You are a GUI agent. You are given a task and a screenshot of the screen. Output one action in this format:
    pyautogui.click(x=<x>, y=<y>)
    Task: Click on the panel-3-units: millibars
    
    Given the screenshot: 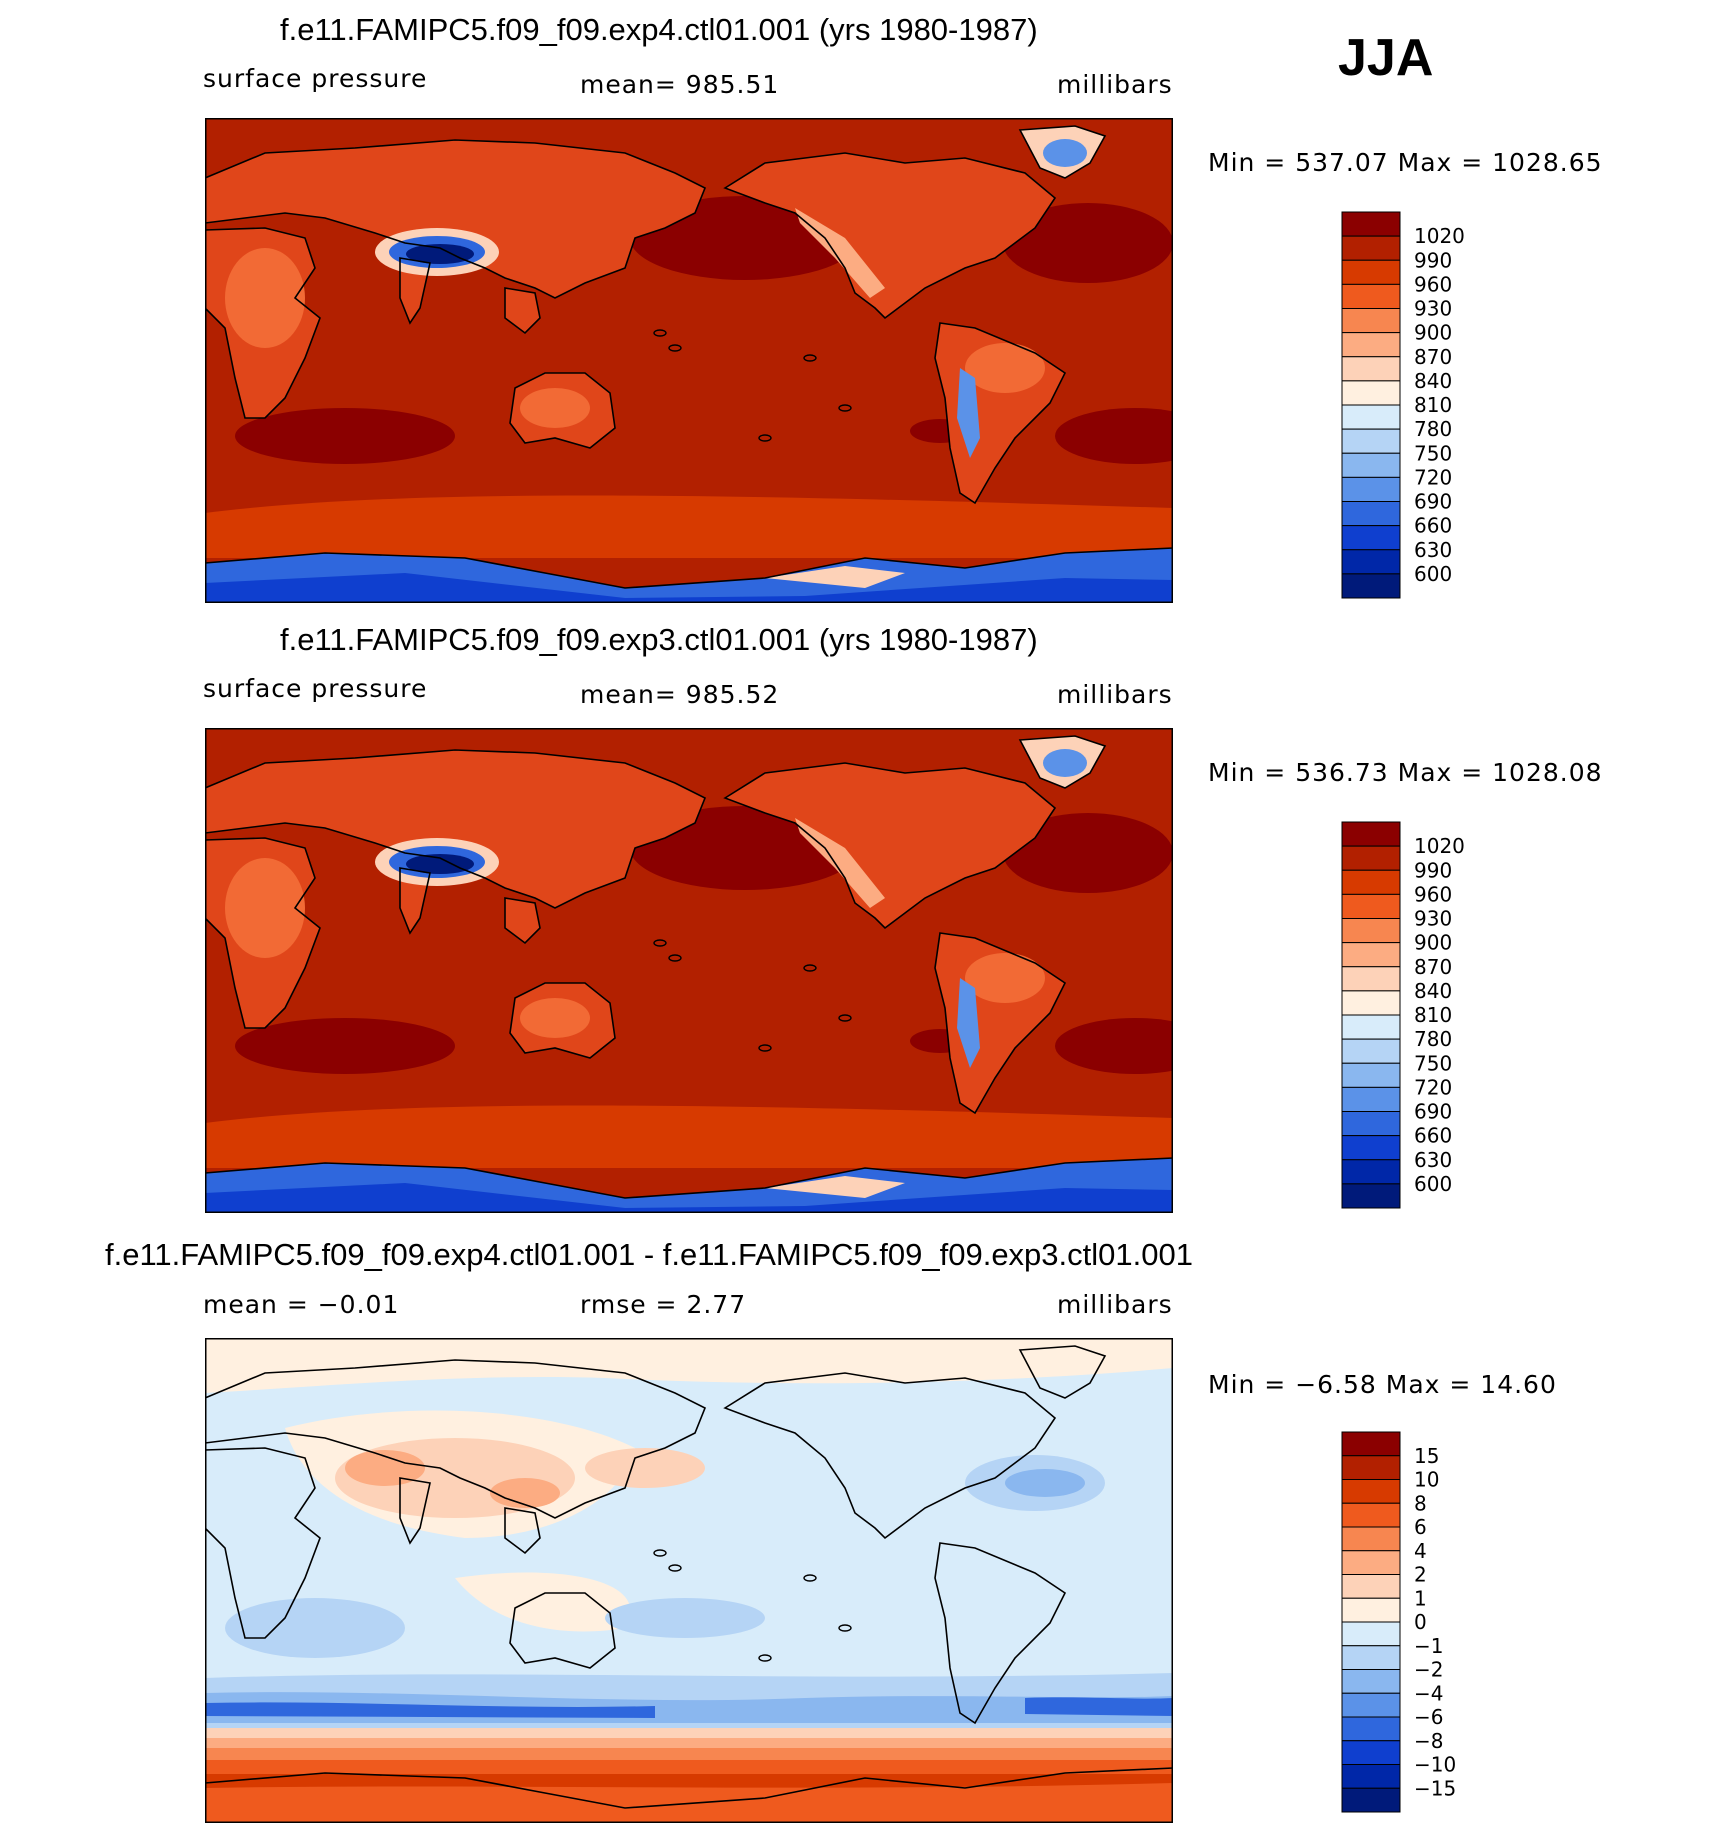 What is the action you would take?
    pyautogui.click(x=1115, y=1304)
    